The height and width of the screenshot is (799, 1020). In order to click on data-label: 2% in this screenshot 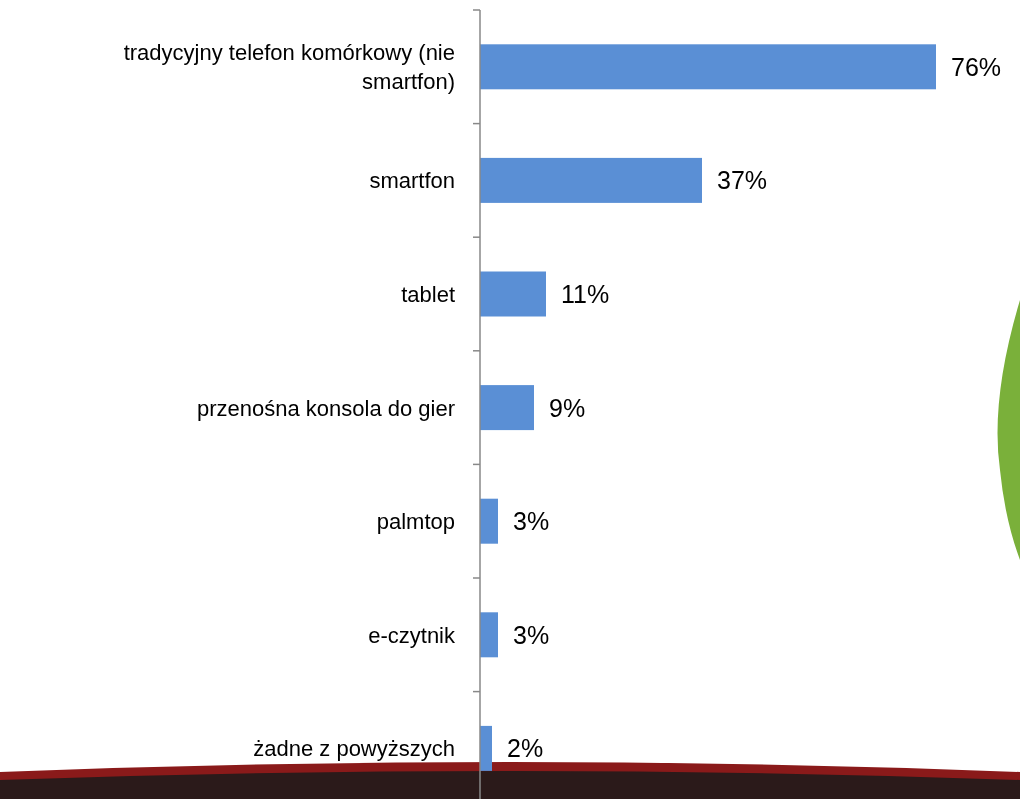, I will do `click(525, 748)`.